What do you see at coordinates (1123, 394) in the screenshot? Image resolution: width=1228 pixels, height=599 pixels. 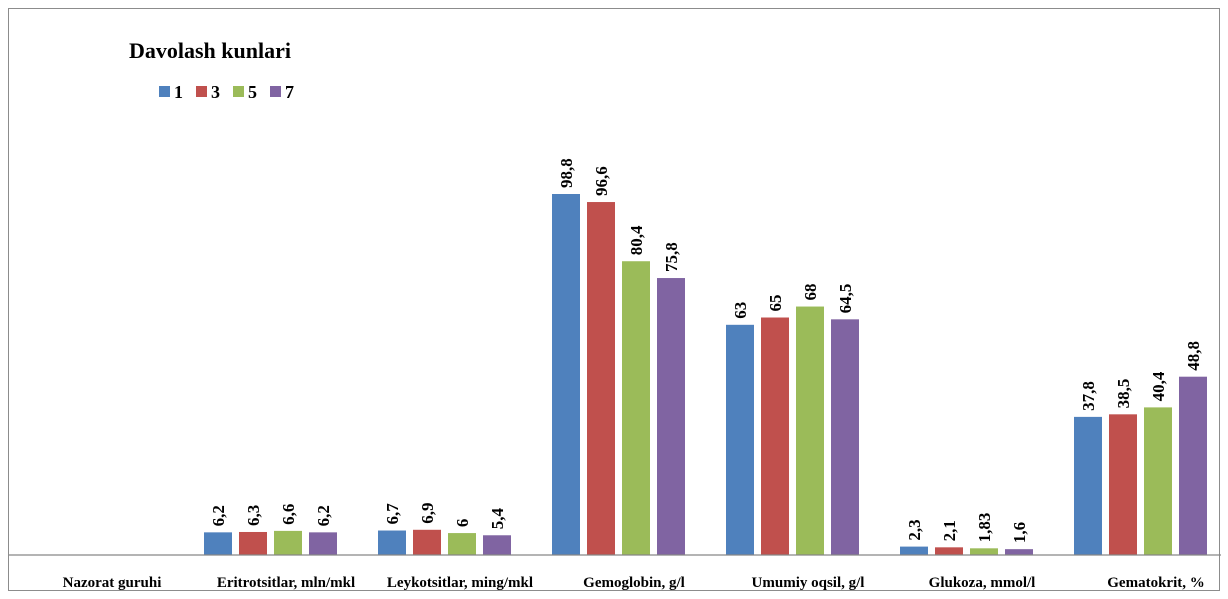 I see `data-label: 38,5` at bounding box center [1123, 394].